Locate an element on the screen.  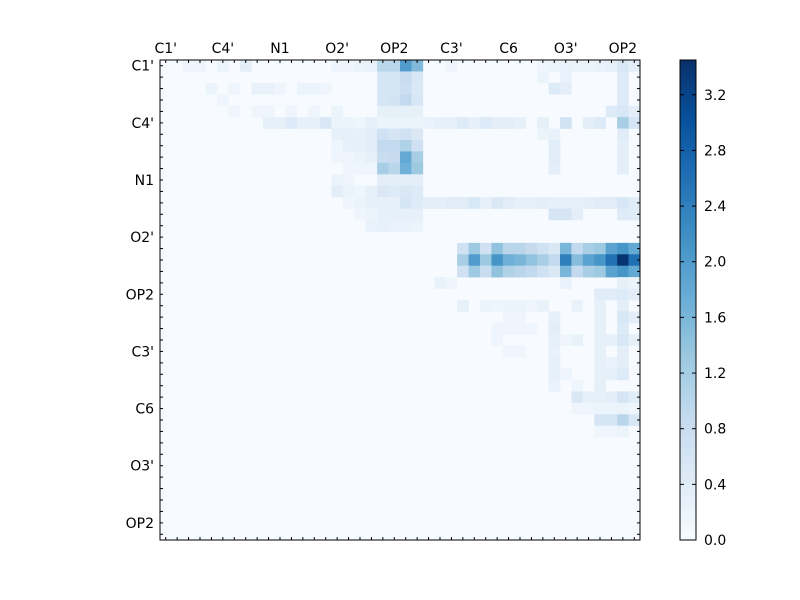
x-tick-label: OP2 is located at coordinates (394, 49).